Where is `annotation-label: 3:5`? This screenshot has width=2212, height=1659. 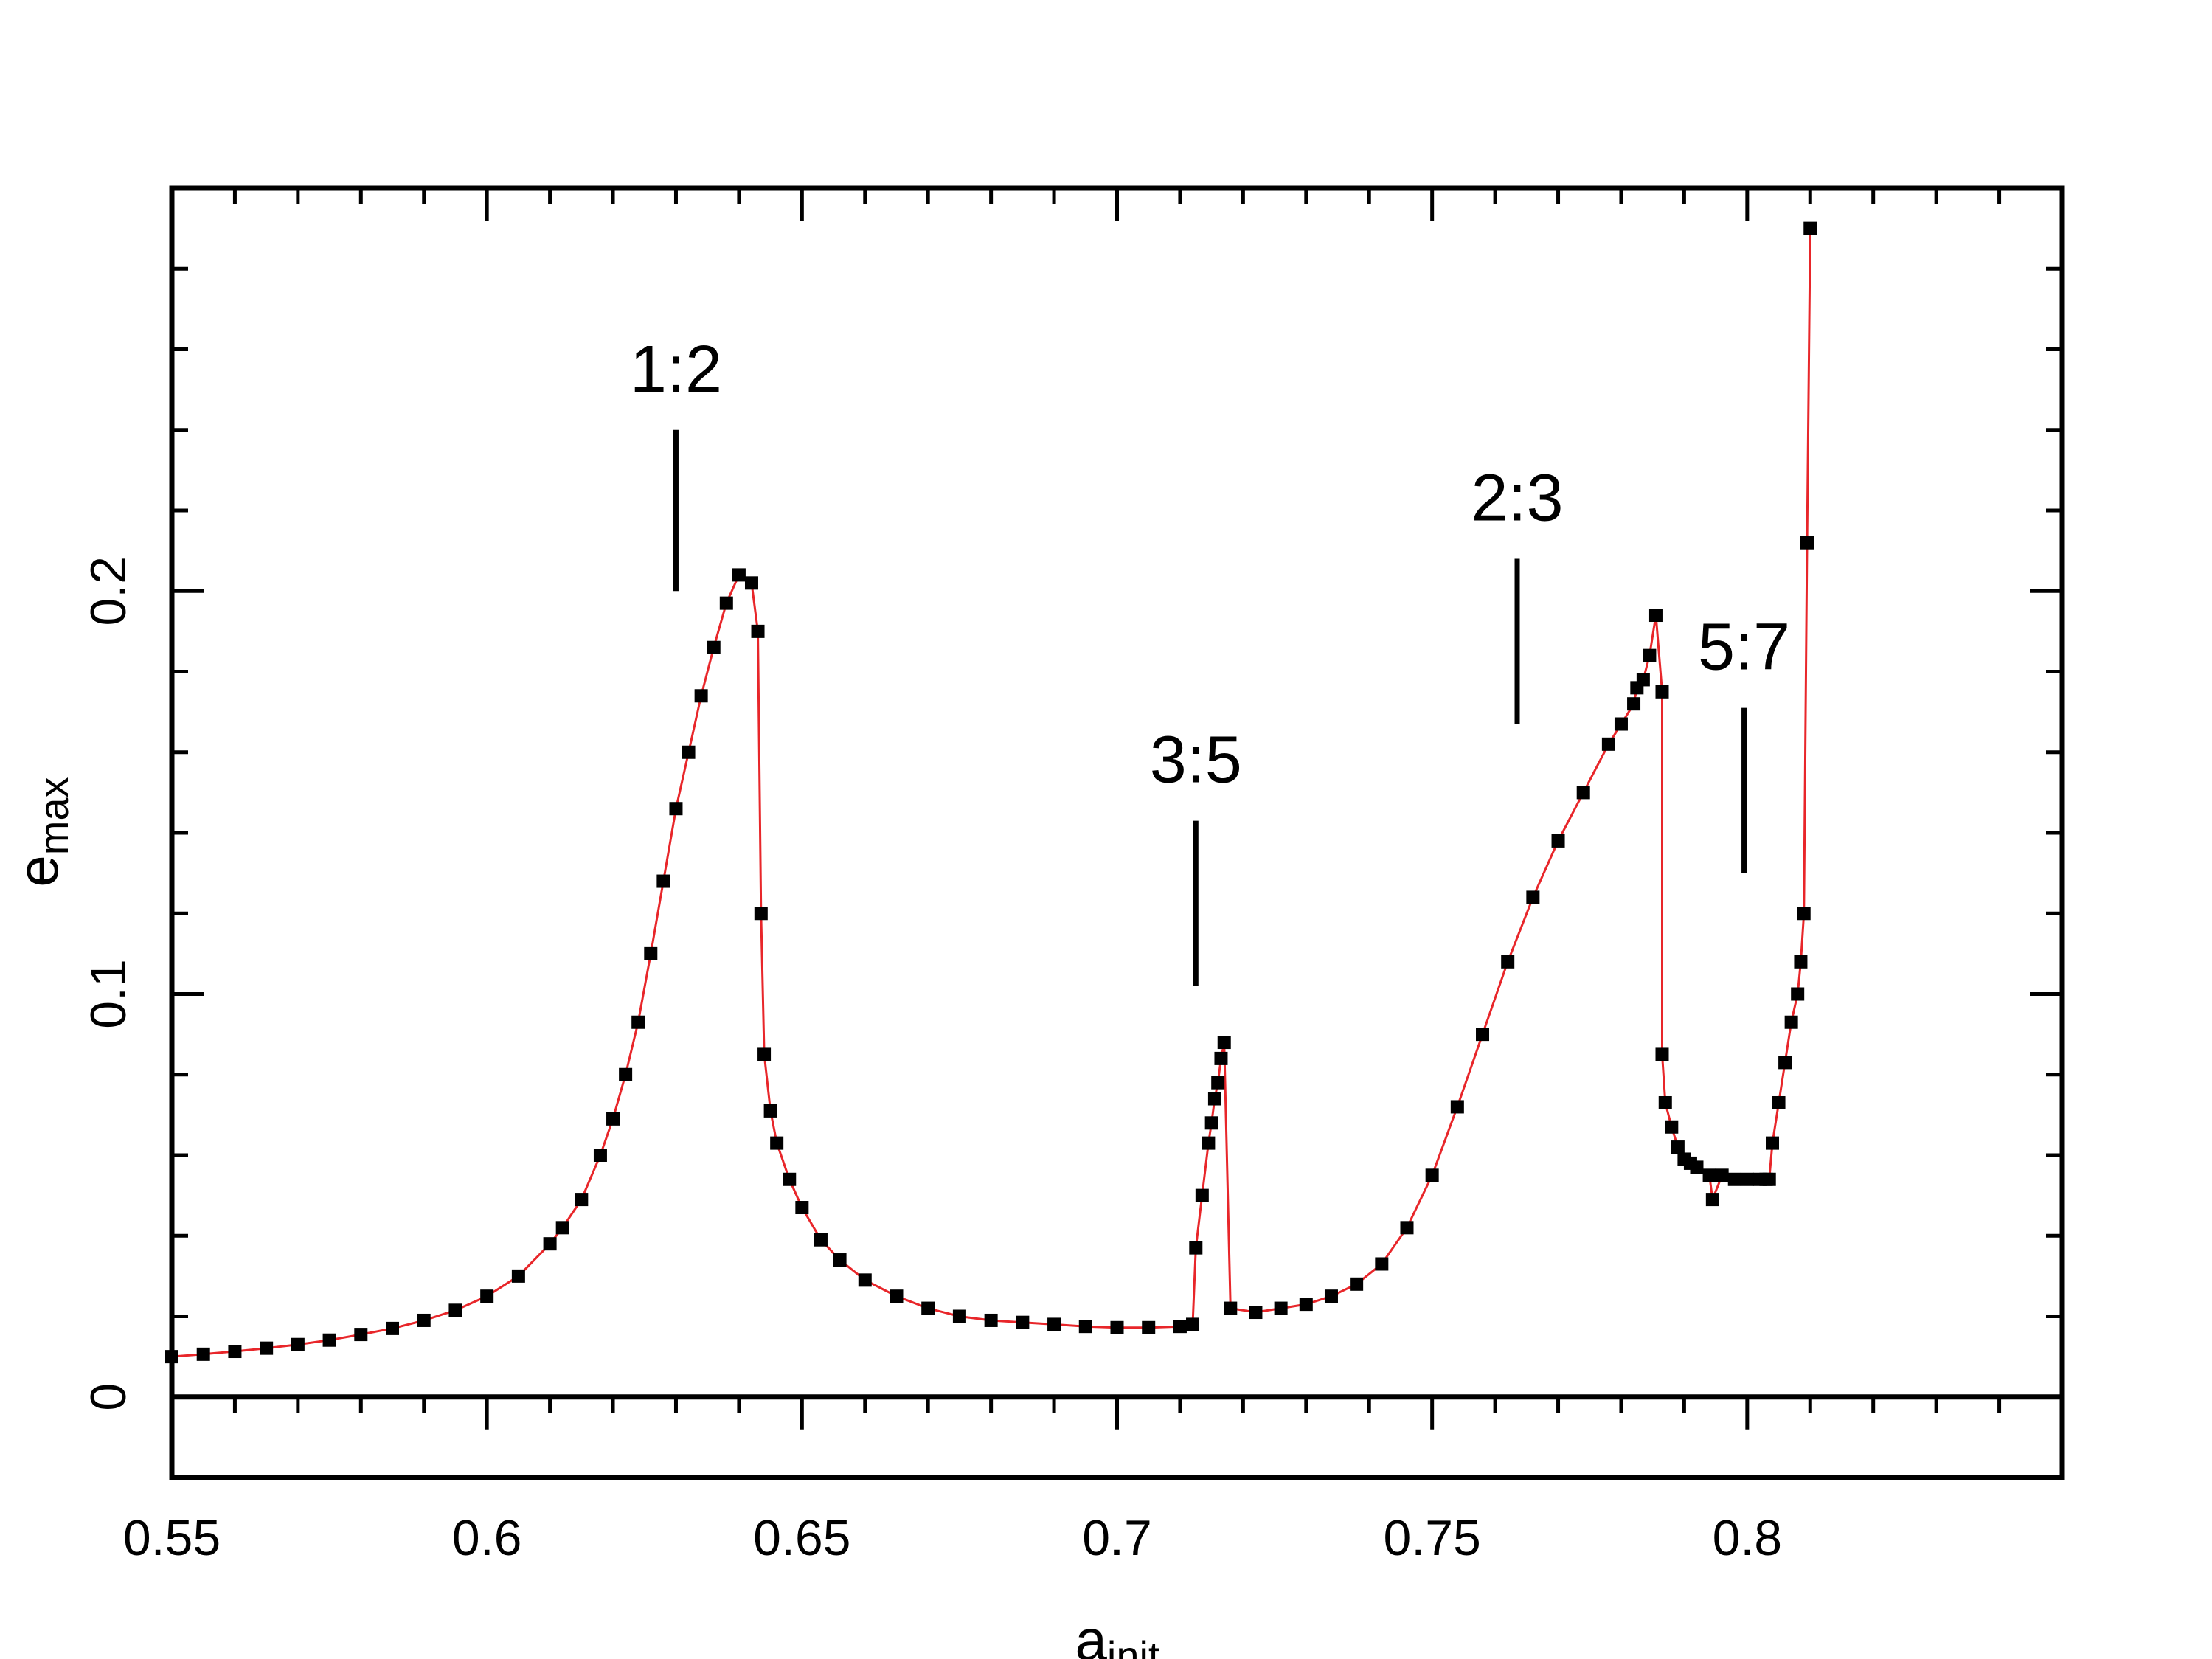 annotation-label: 3:5 is located at coordinates (1196, 760).